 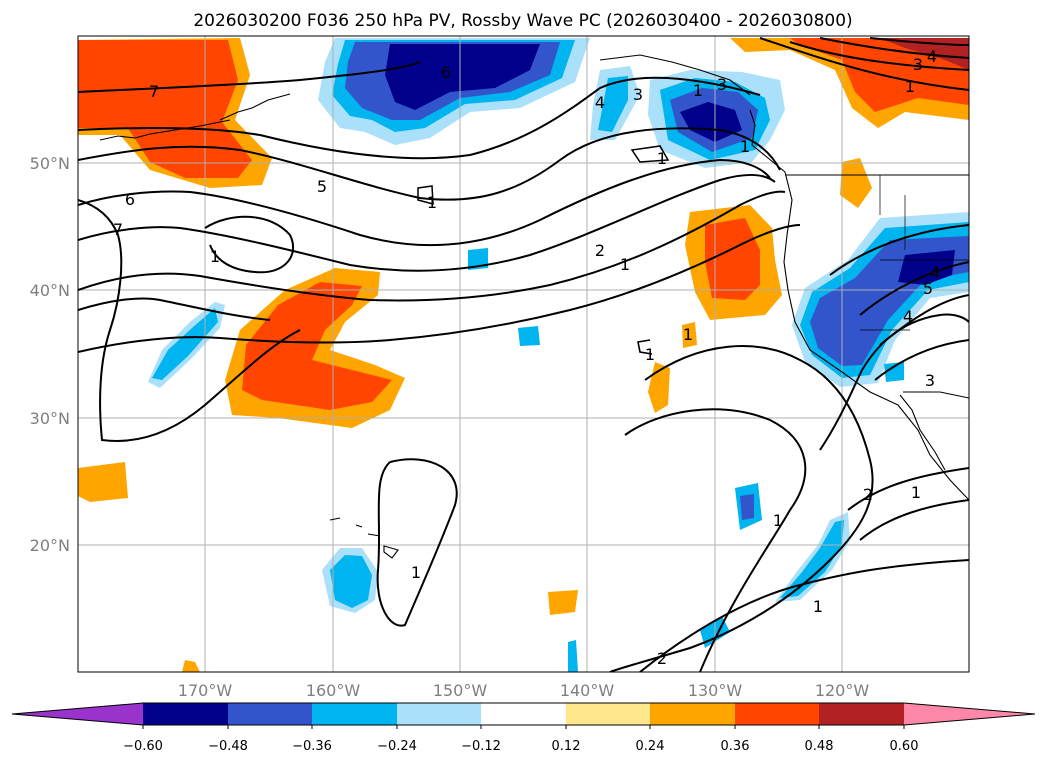 What do you see at coordinates (333, 690) in the screenshot?
I see `lon-label: 160°W` at bounding box center [333, 690].